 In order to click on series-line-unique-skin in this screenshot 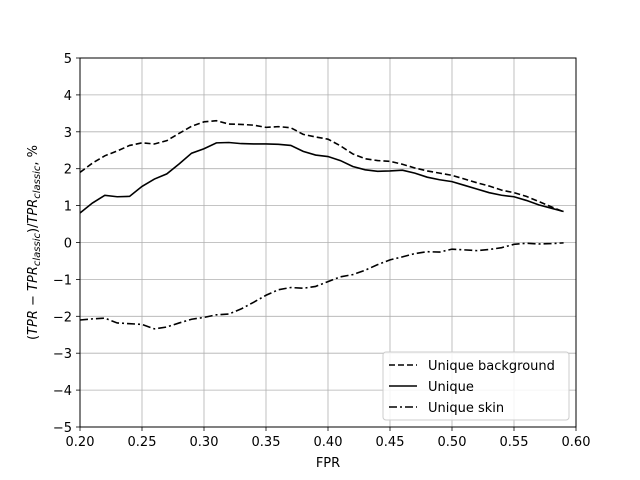, I will do `click(321, 286)`.